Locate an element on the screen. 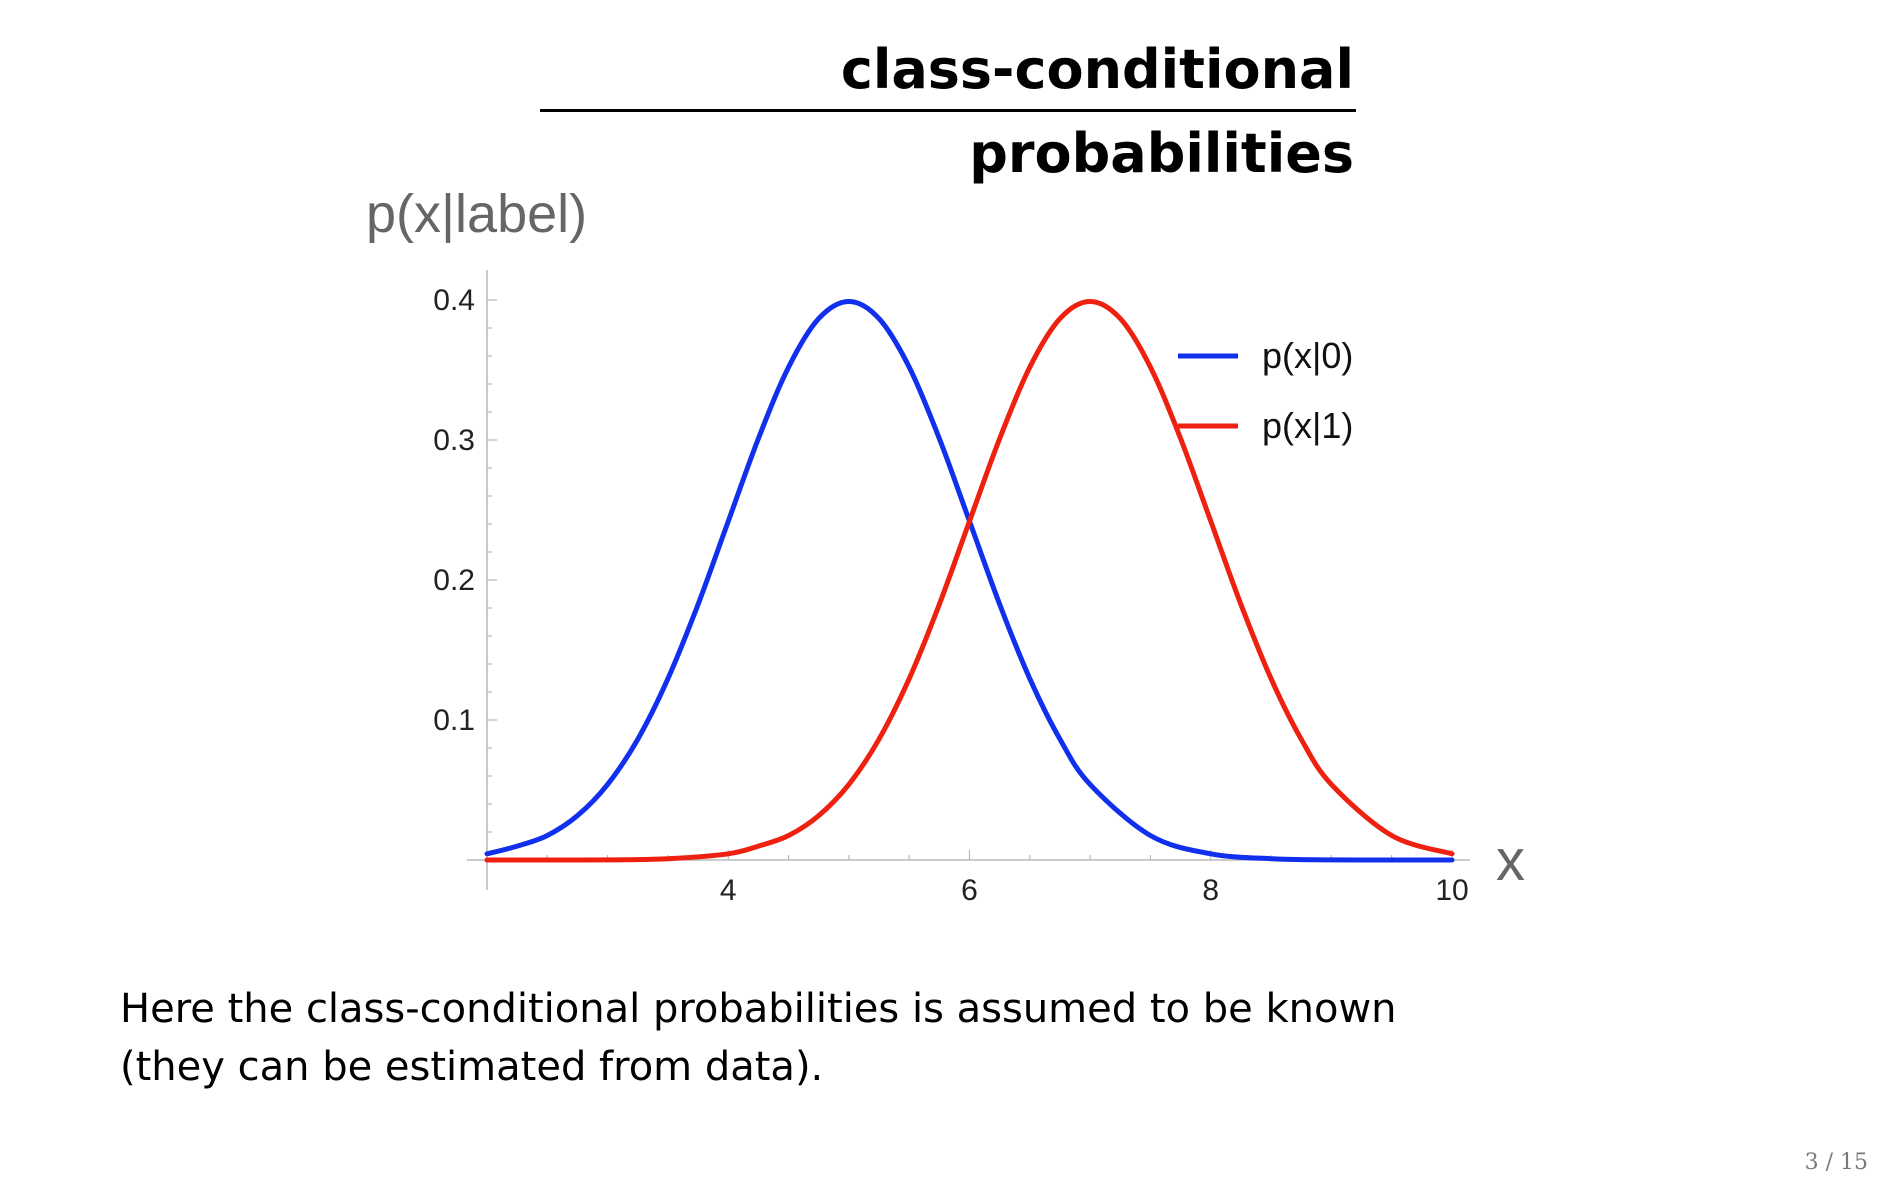 The width and height of the screenshot is (1890, 1182). legend-label-0: p(x|0) is located at coordinates (1307, 355).